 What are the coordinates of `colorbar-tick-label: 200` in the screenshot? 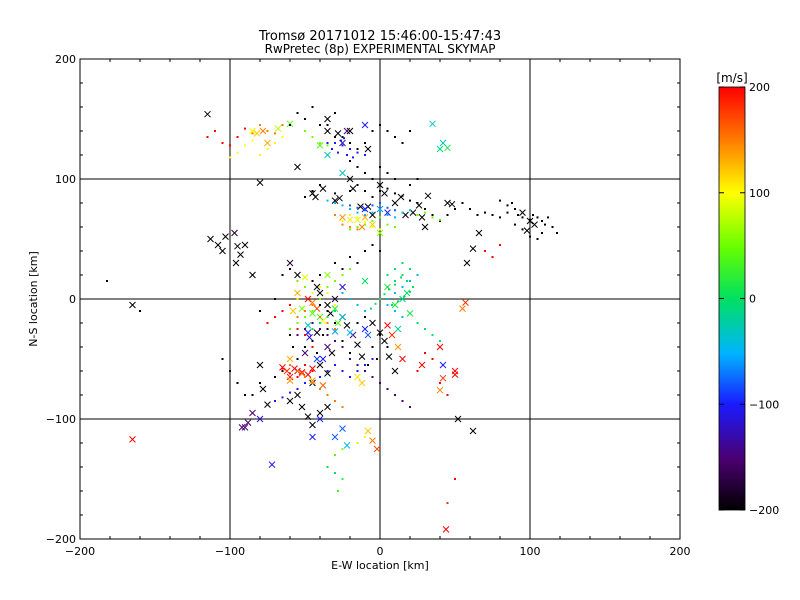 It's located at (759, 87).